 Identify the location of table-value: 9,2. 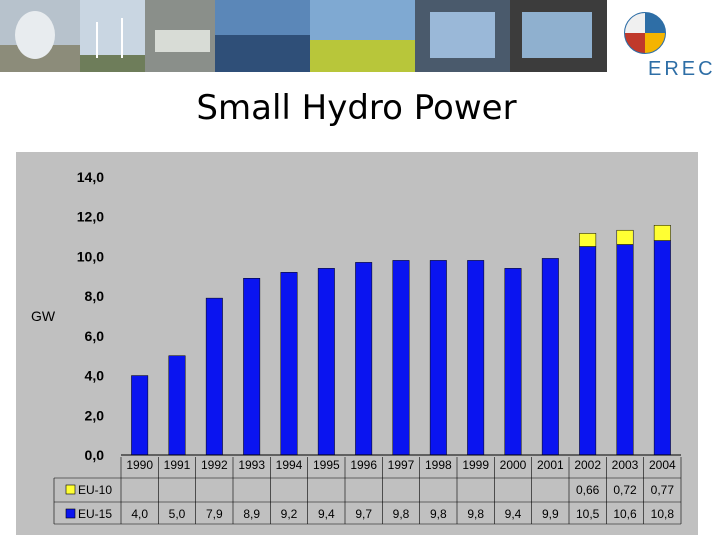
(289, 514).